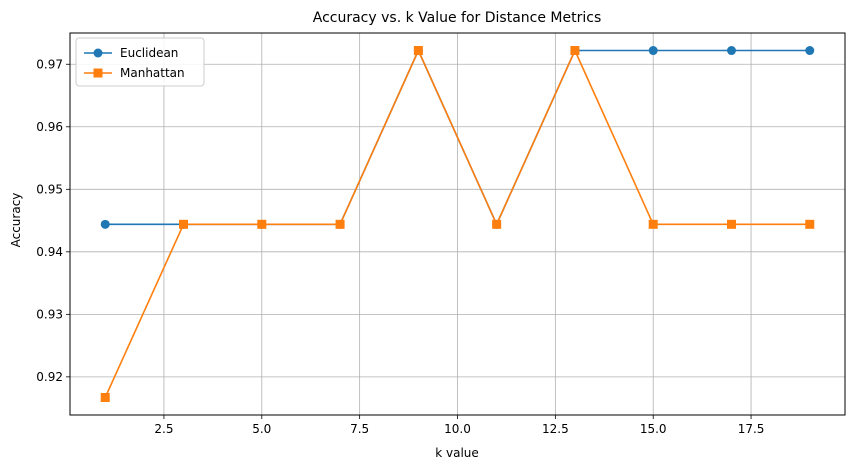 The height and width of the screenshot is (470, 855). I want to click on x-tick-label: 2.5, so click(163, 429).